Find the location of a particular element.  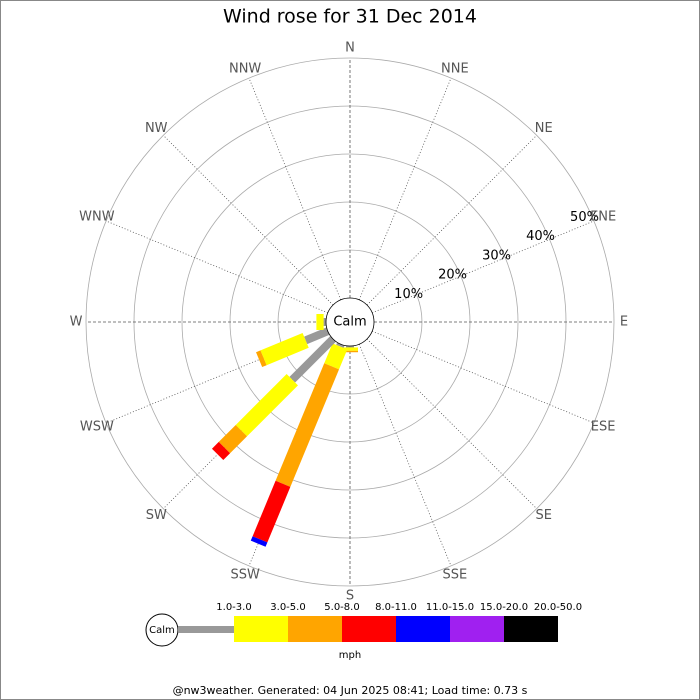

calm-circle is located at coordinates (350, 322).